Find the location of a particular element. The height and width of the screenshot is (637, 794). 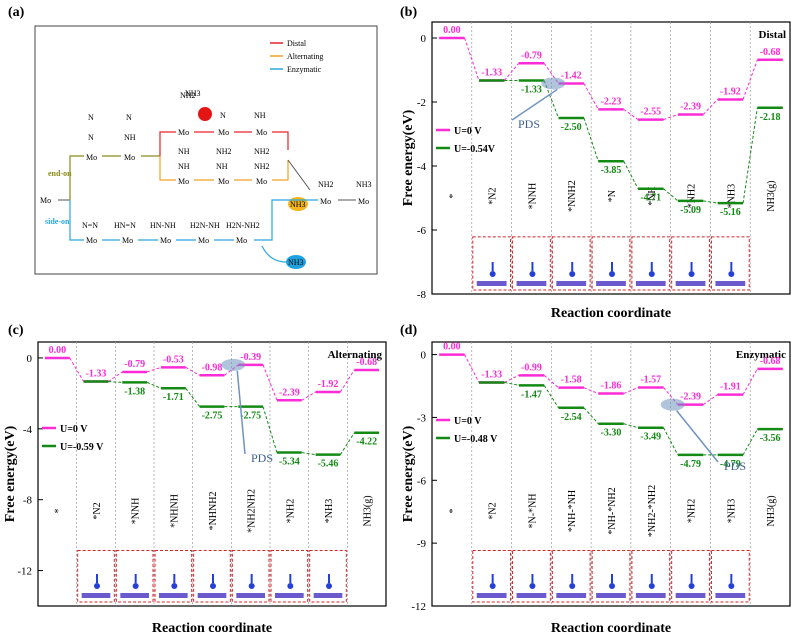

enzymatic-path is located at coordinates (76, 220).